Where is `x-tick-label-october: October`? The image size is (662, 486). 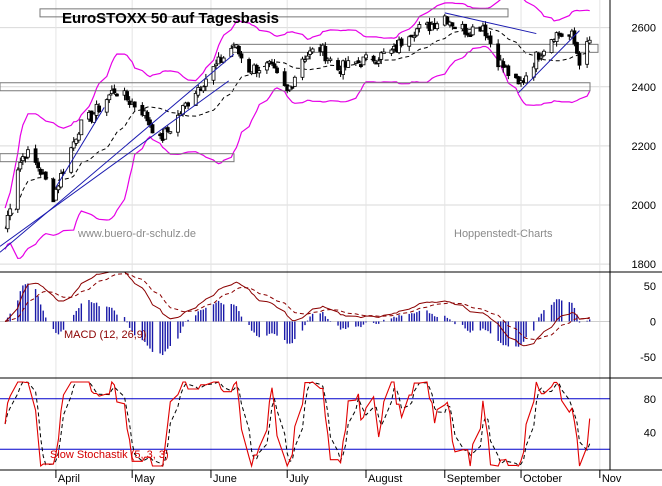
x-tick-label-october: October is located at coordinates (542, 479).